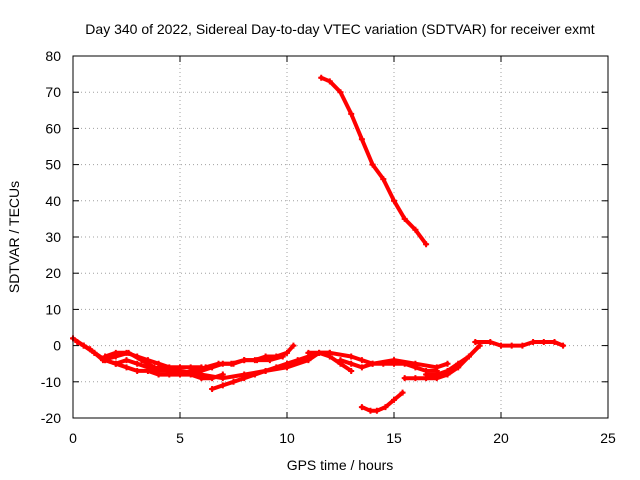  I want to click on y-tick-label: 10, so click(53, 309).